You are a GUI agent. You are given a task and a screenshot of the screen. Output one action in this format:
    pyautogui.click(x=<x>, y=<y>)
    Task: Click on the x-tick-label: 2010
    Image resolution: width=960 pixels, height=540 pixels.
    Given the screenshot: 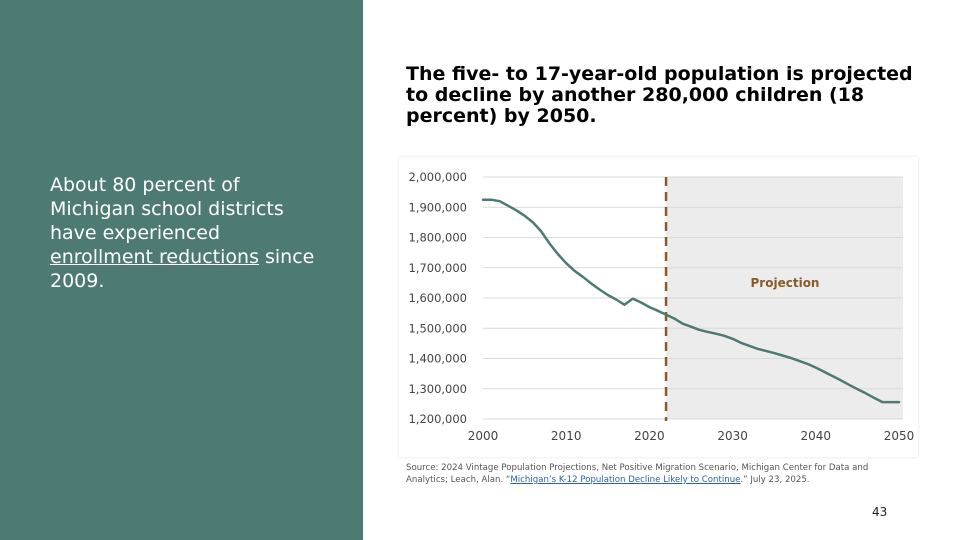 What is the action you would take?
    pyautogui.click(x=566, y=436)
    